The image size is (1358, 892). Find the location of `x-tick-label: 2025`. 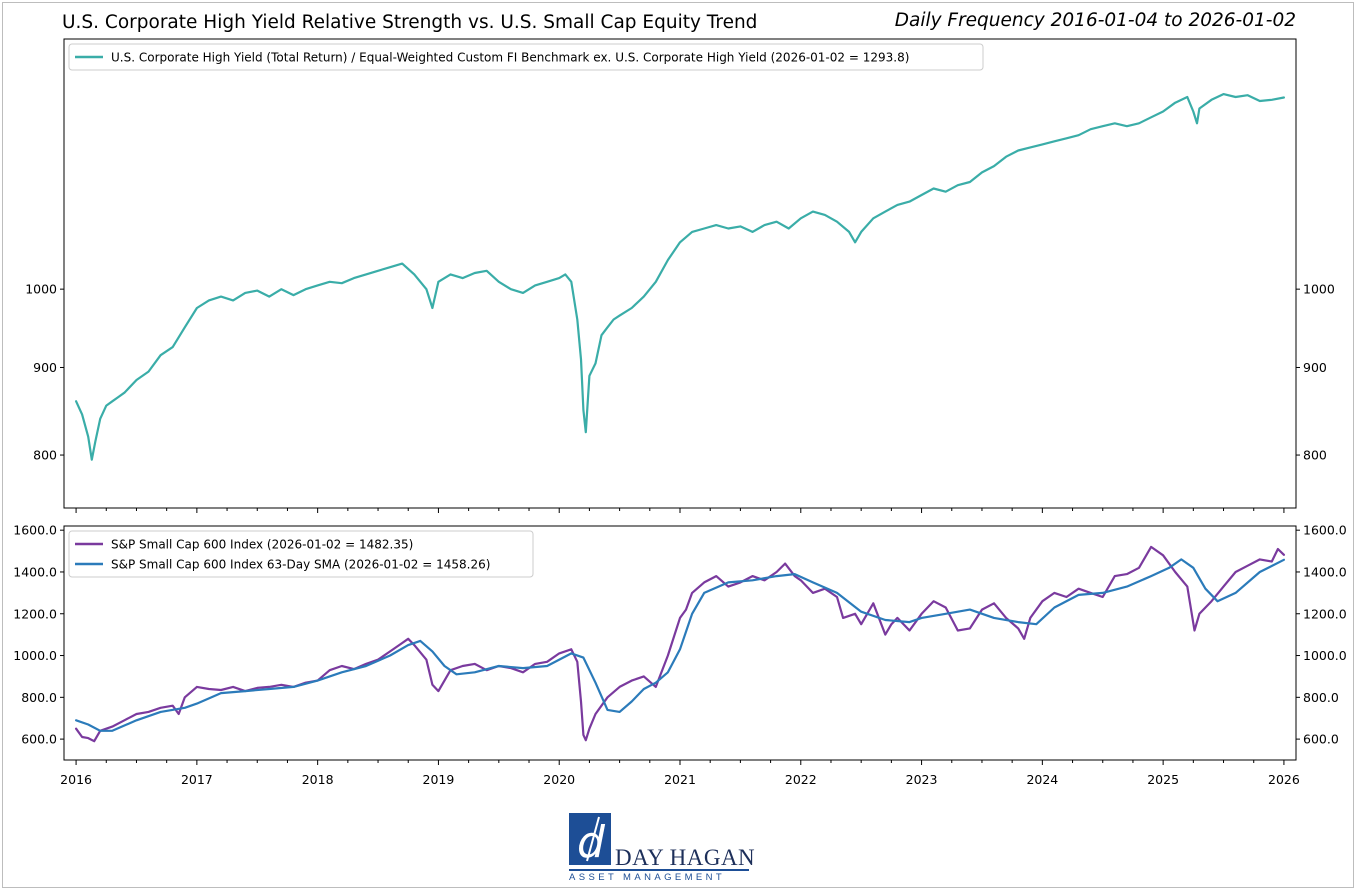

x-tick-label: 2025 is located at coordinates (1163, 779).